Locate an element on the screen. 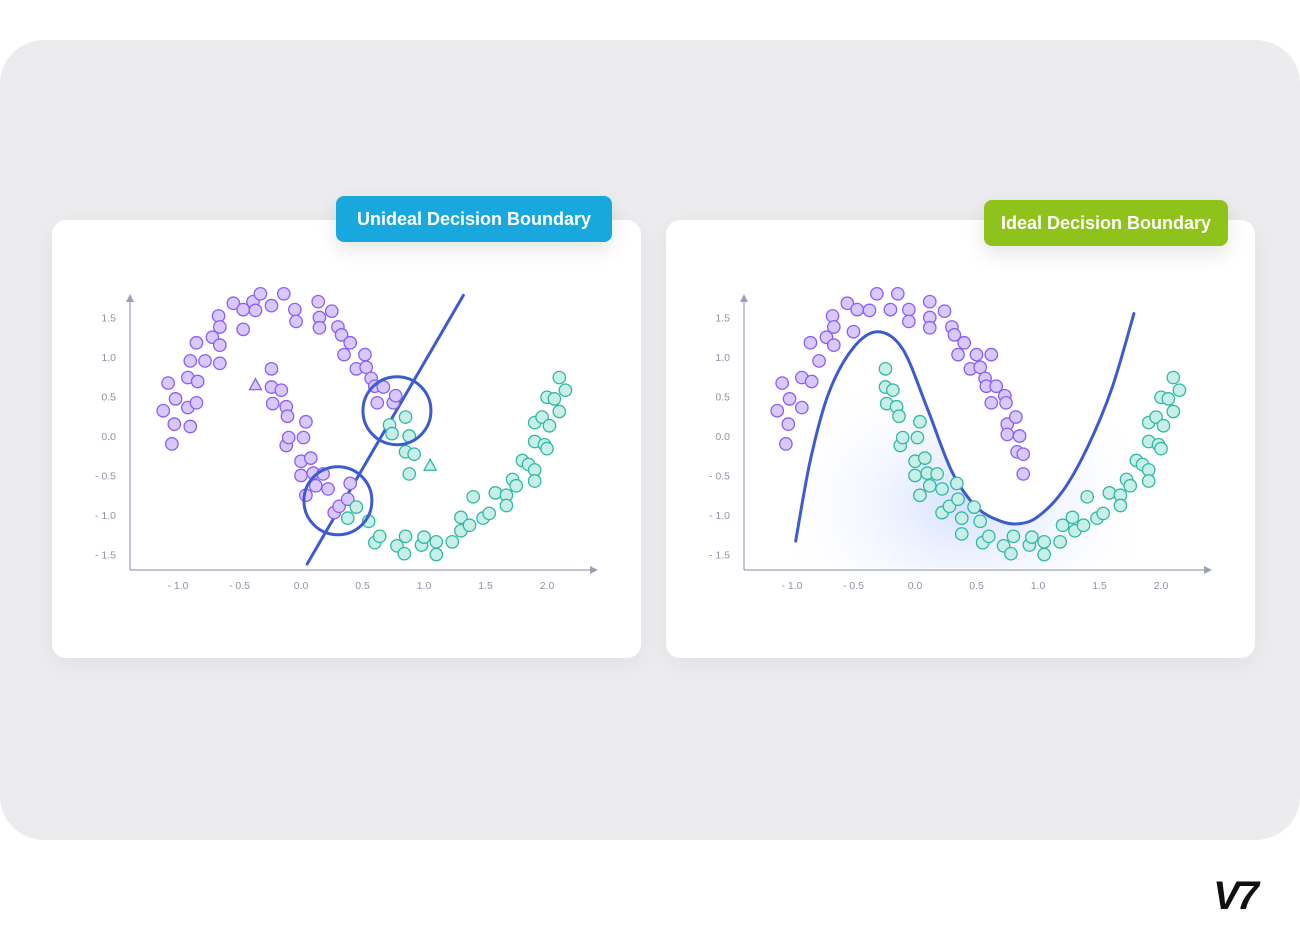 The width and height of the screenshot is (1300, 952). error-highlight-circle is located at coordinates (338, 501).